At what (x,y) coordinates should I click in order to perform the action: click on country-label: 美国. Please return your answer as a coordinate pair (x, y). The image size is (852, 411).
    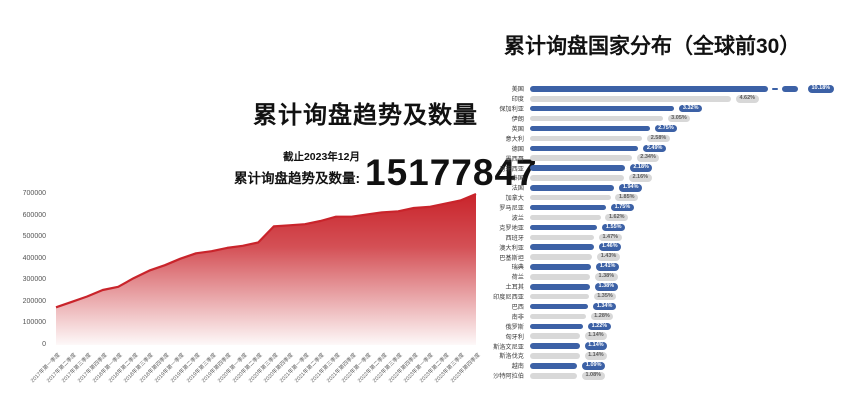
    Looking at the image, I should click on (517, 90).